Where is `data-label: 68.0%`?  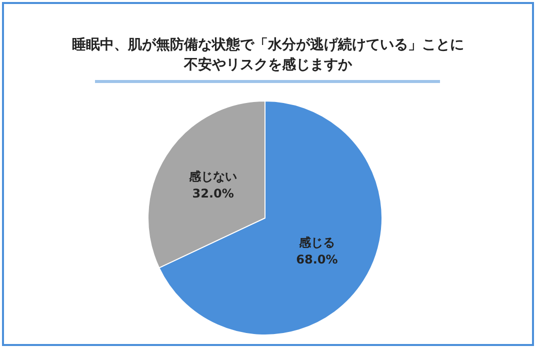
data-label: 68.0% is located at coordinates (317, 259).